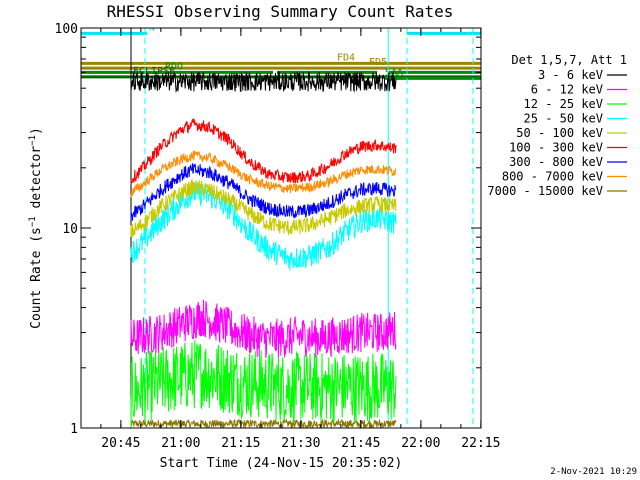 This screenshot has width=640, height=480. What do you see at coordinates (33, 221) in the screenshot?
I see `y-axis-label-sup1: −1` at bounding box center [33, 221].